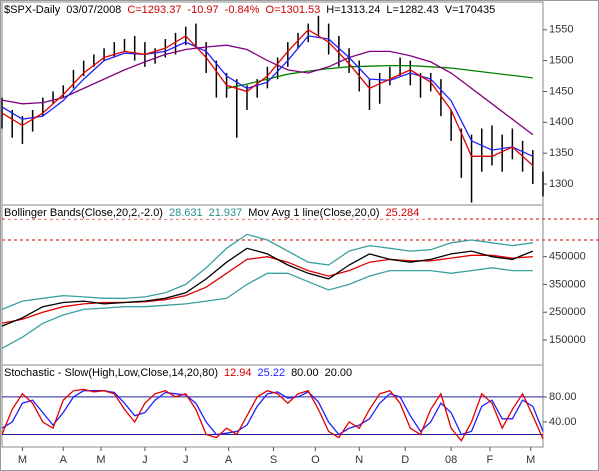 The image size is (599, 471). What do you see at coordinates (238, 373) in the screenshot?
I see `header-text: 12.94` at bounding box center [238, 373].